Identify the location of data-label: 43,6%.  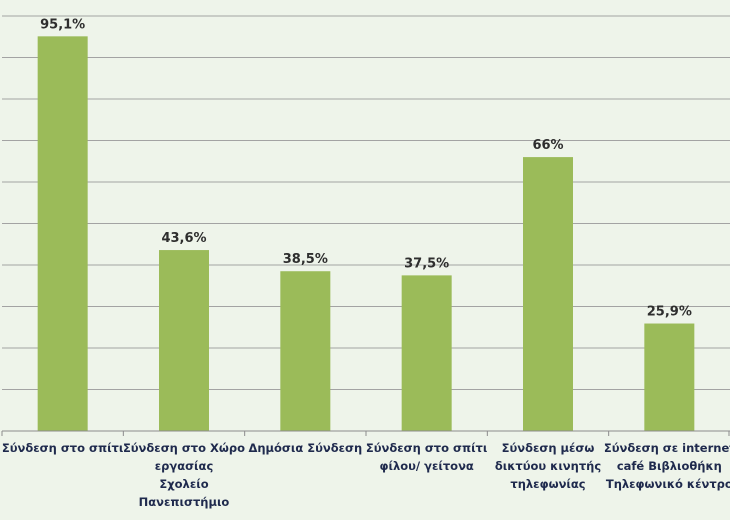
(183, 238).